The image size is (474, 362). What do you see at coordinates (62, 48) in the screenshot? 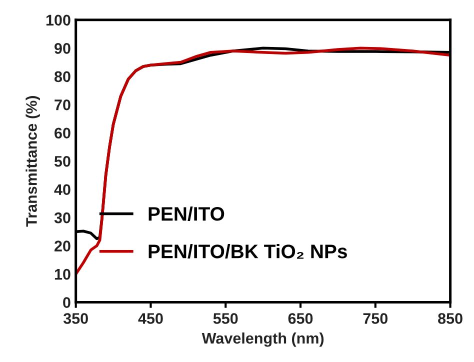
I see `y-tick-label: 90` at bounding box center [62, 48].